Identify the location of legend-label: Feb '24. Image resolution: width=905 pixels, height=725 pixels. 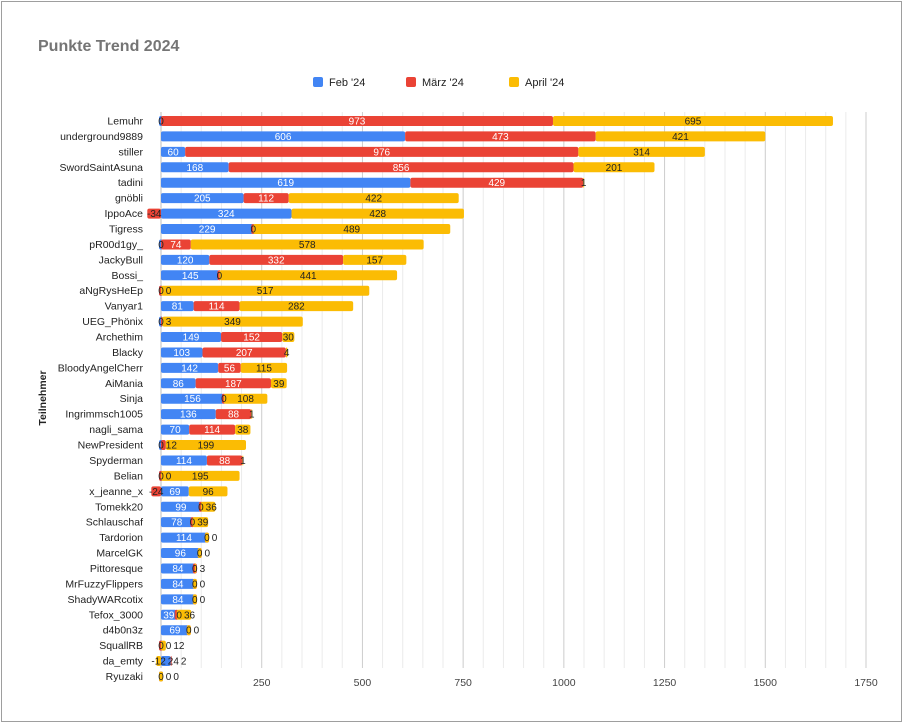
(347, 83).